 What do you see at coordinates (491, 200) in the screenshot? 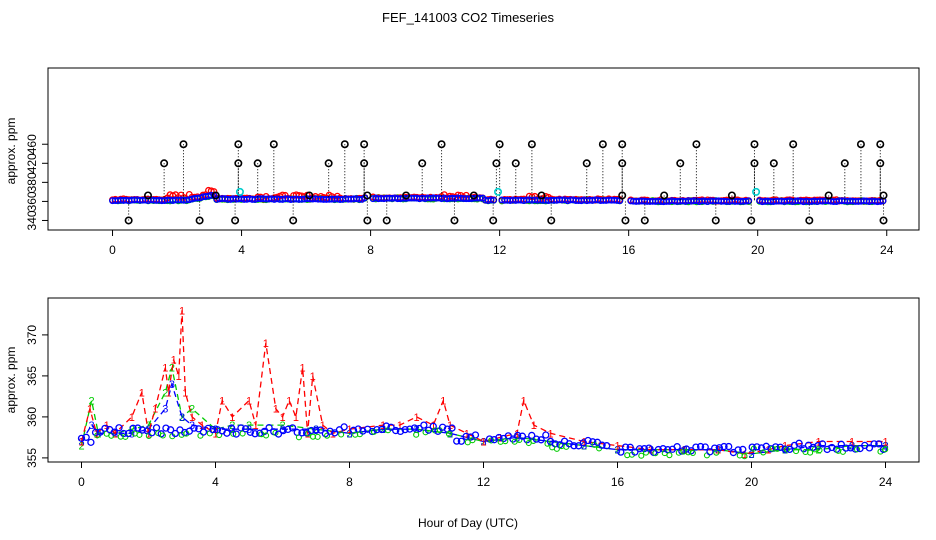
I see `top-level3-point` at bounding box center [491, 200].